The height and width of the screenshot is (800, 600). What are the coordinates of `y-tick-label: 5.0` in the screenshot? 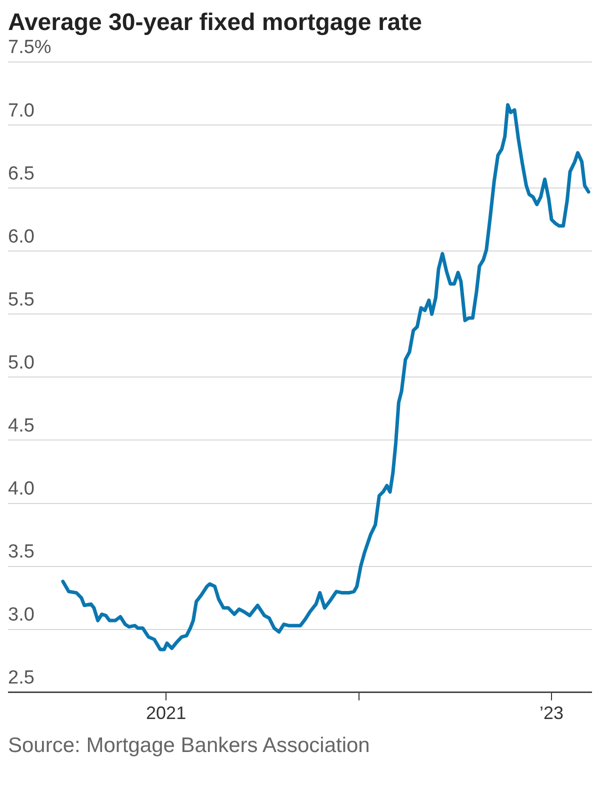 It's located at (21, 363).